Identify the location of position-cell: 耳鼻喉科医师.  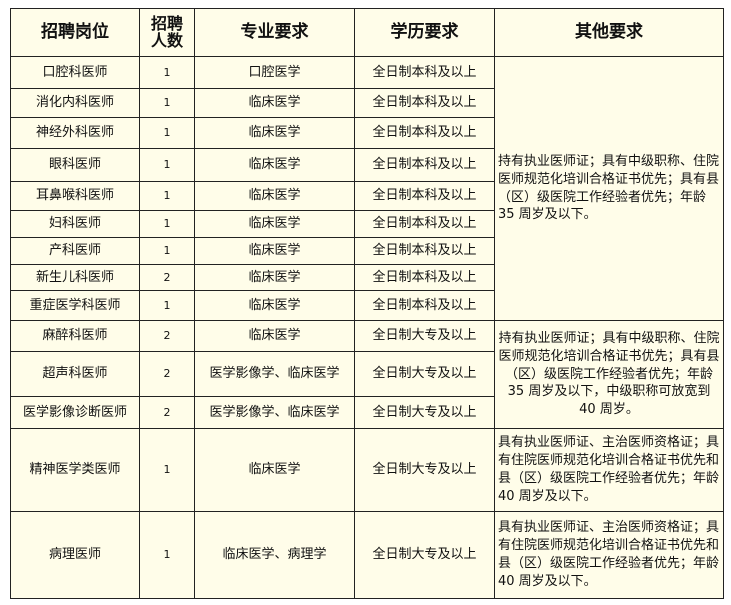
(75, 196).